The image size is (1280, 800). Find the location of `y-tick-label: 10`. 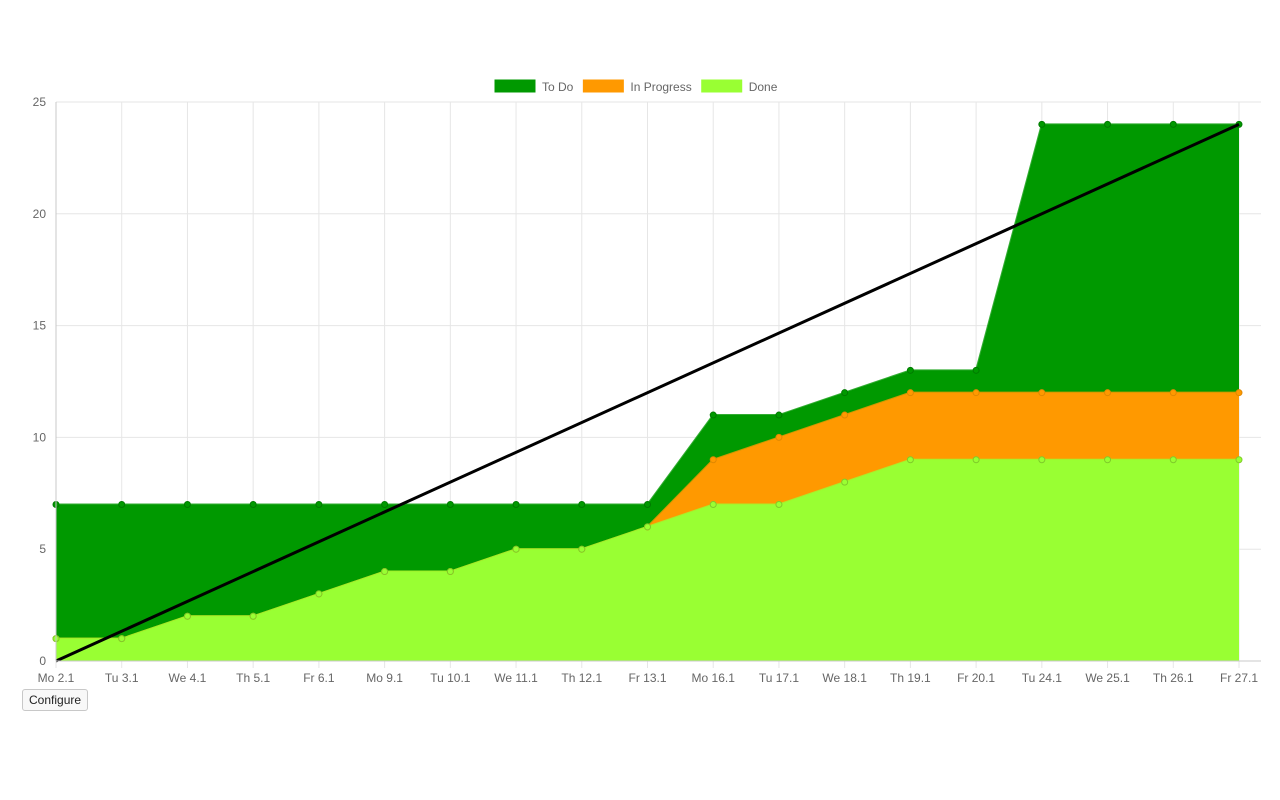

y-tick-label: 10 is located at coordinates (40, 437).